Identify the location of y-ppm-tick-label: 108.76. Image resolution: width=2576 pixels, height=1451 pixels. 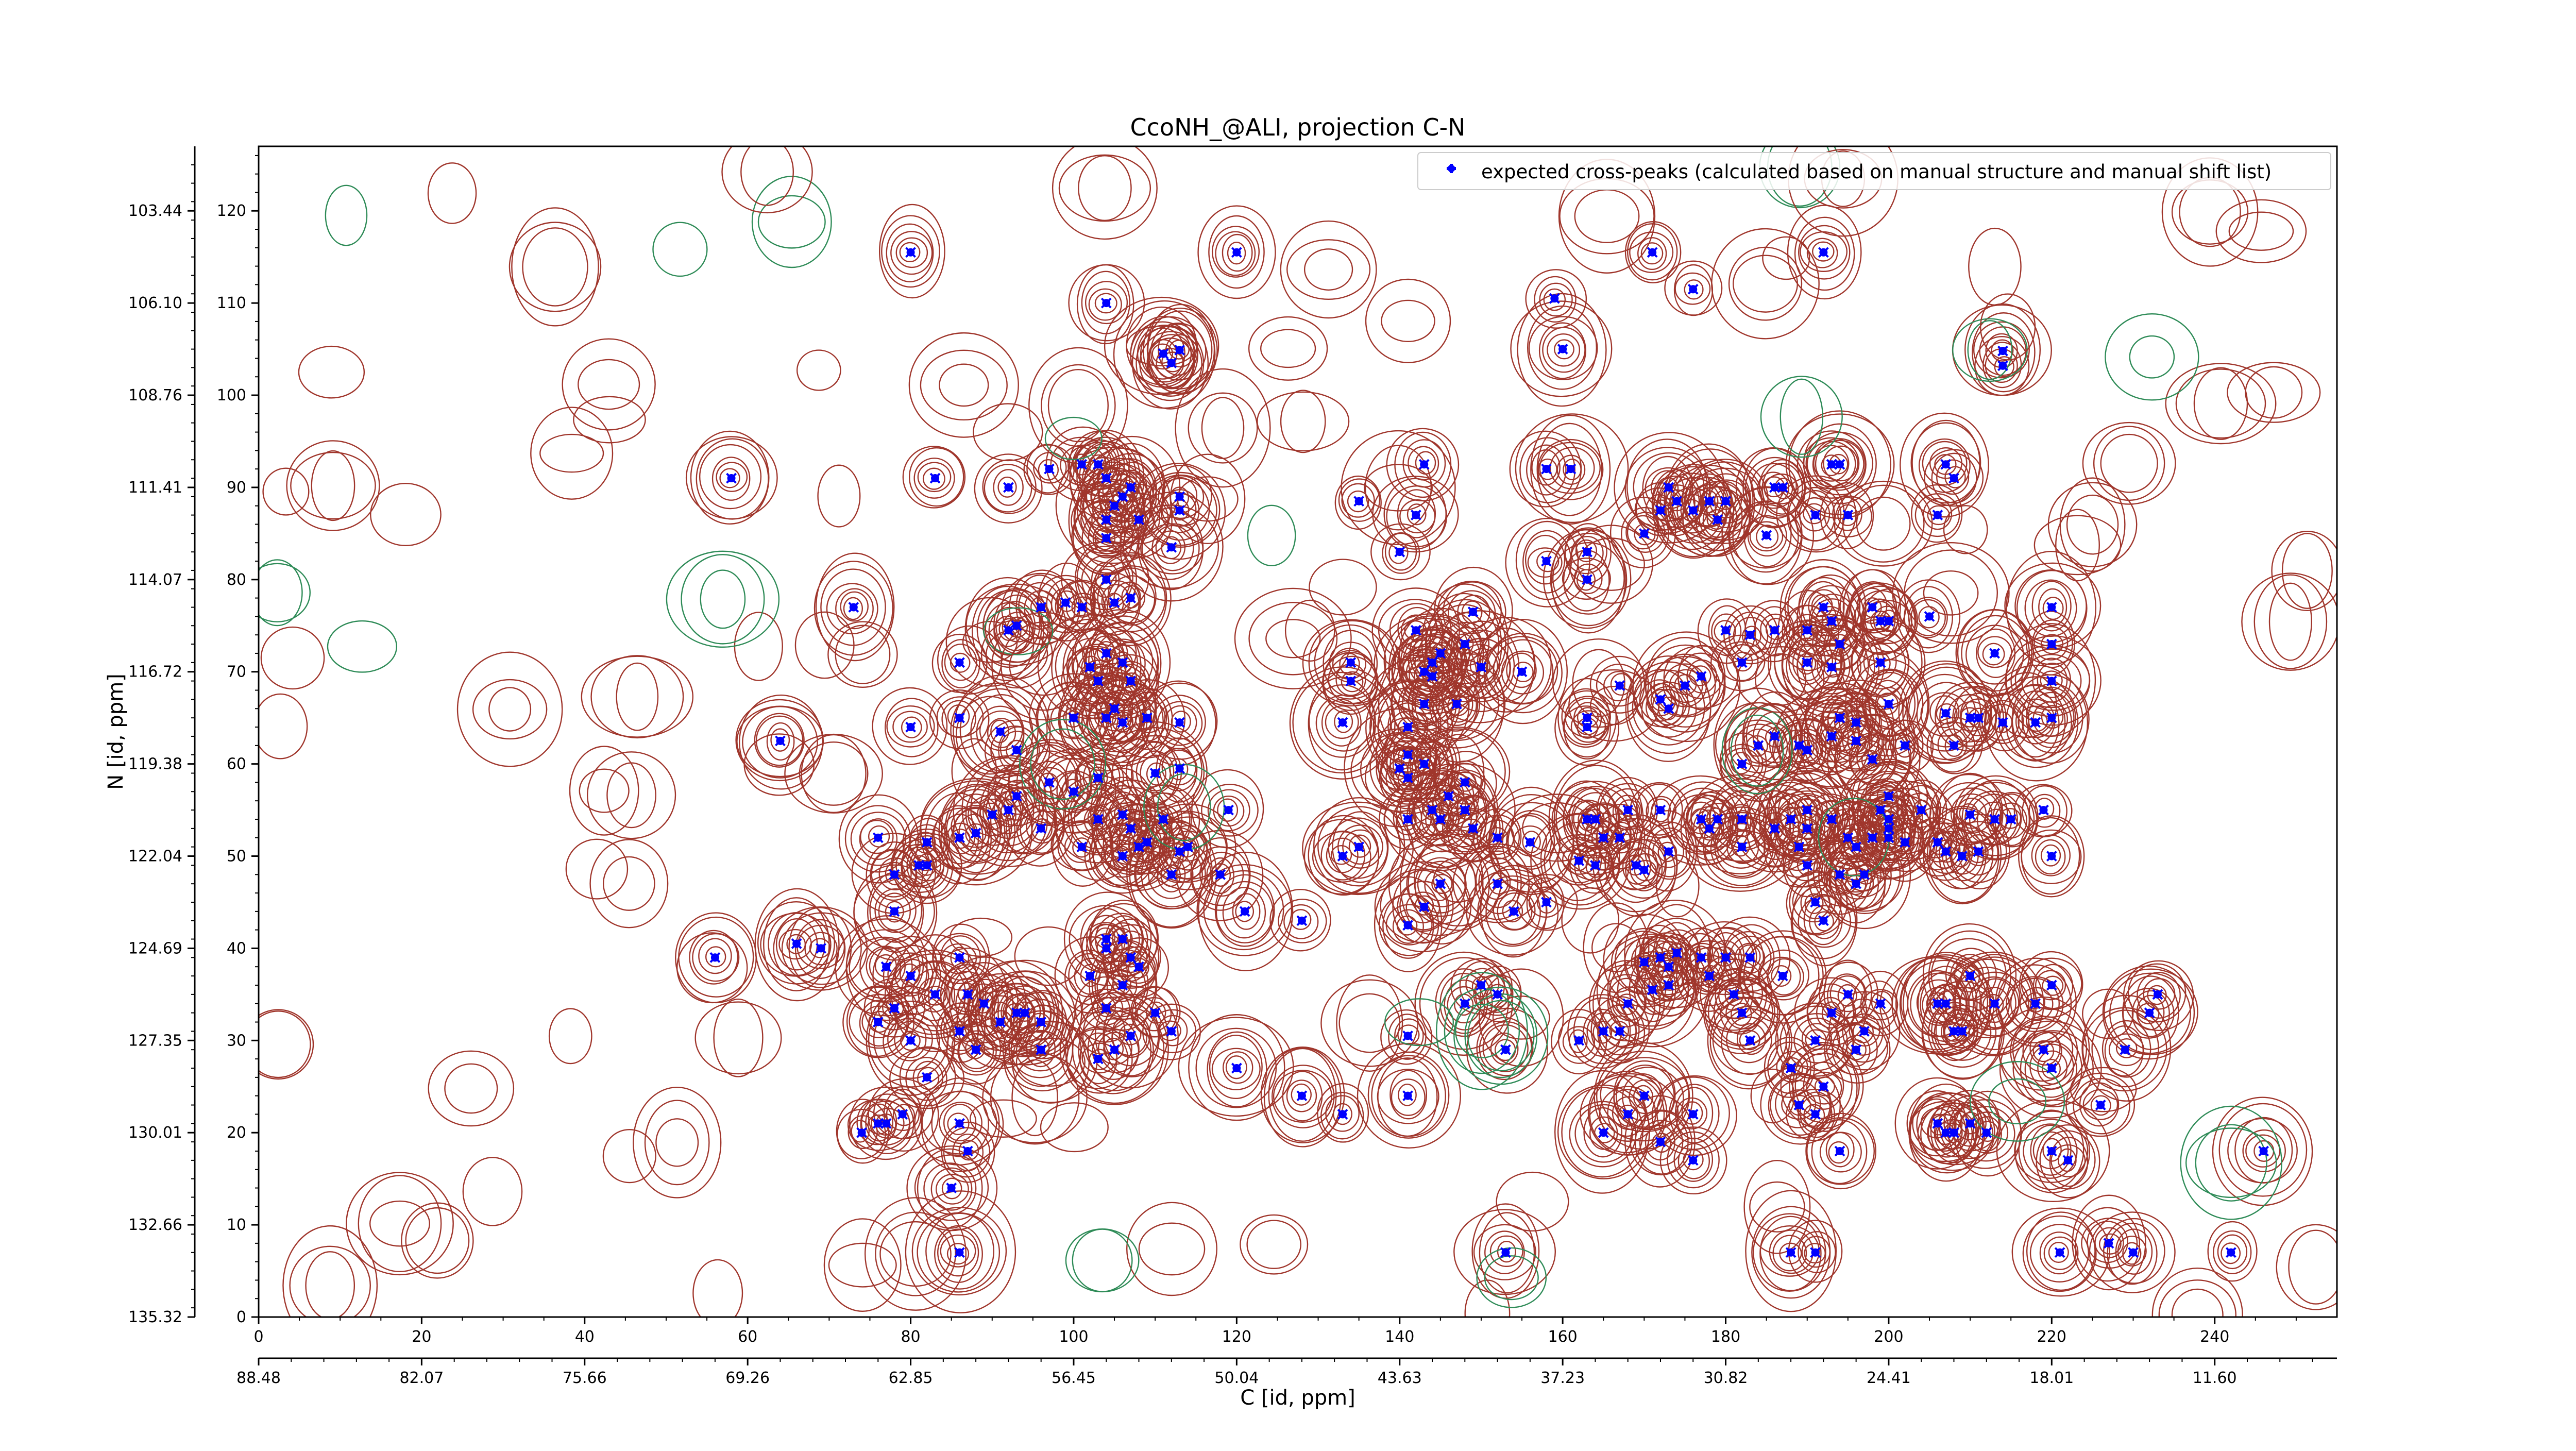
(155, 395).